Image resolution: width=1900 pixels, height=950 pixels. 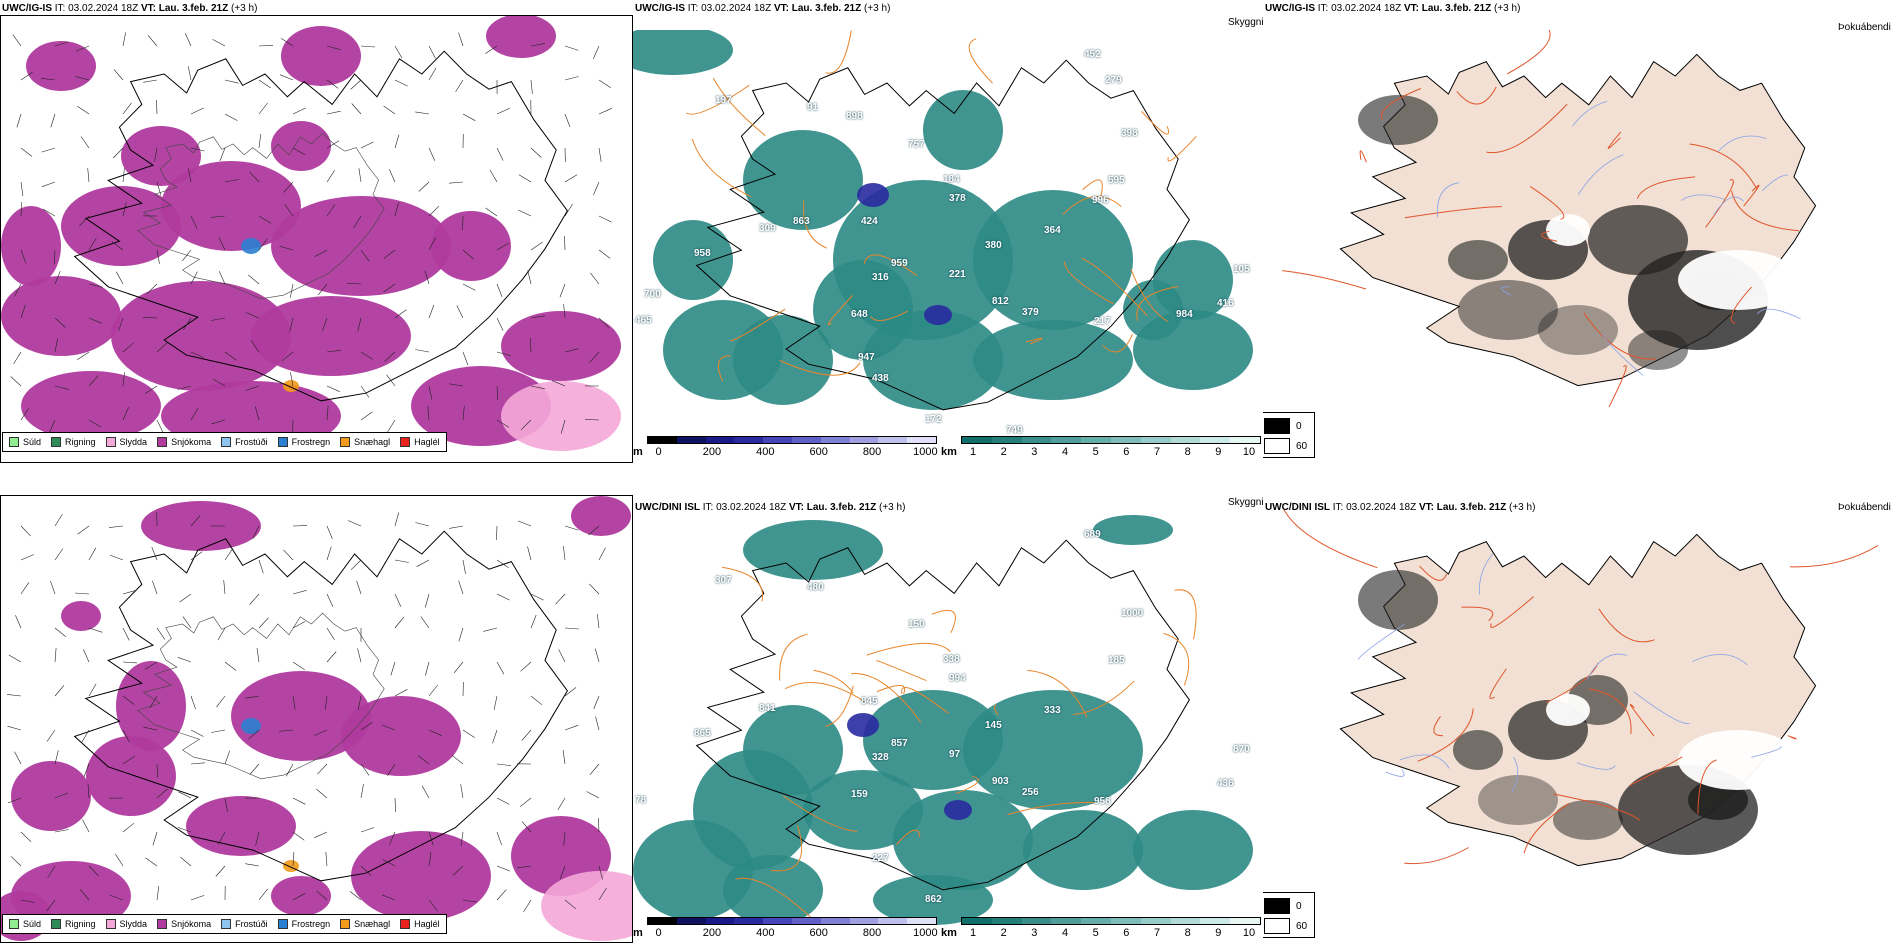 I want to click on fog-index-dark-area, so click(x=1518, y=800).